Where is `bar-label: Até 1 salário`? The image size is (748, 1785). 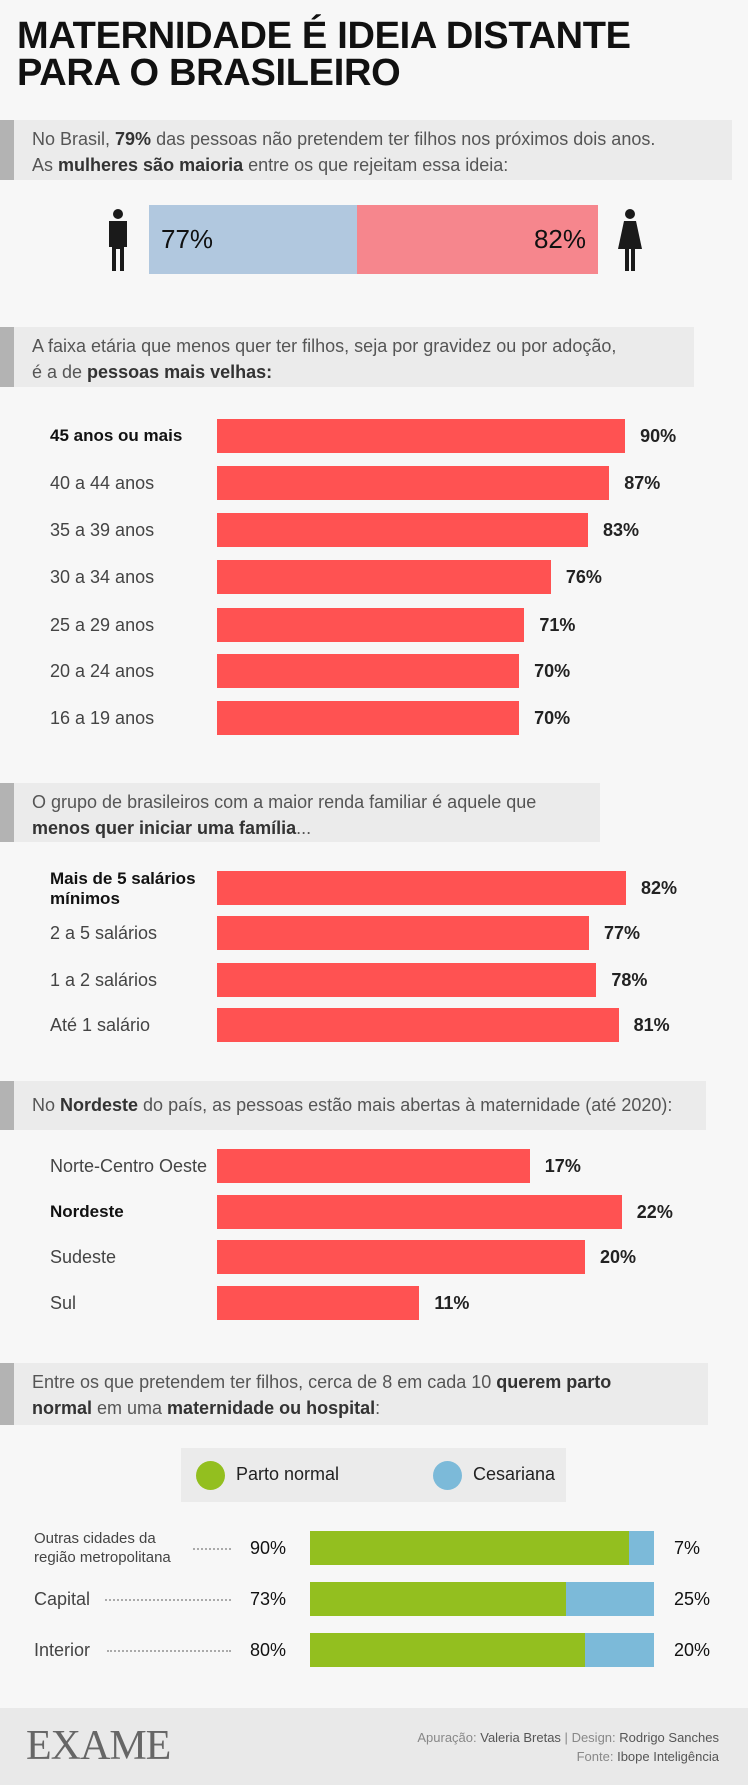
bar-label: Até 1 salário is located at coordinates (100, 1025).